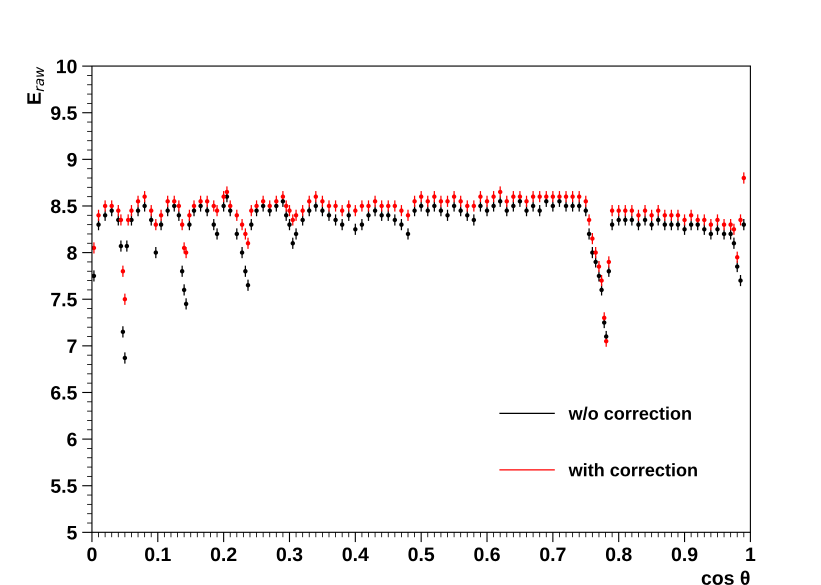 The height and width of the screenshot is (585, 821). Describe the element at coordinates (685, 554) in the screenshot. I see `x-tick-label: 0.9` at that location.